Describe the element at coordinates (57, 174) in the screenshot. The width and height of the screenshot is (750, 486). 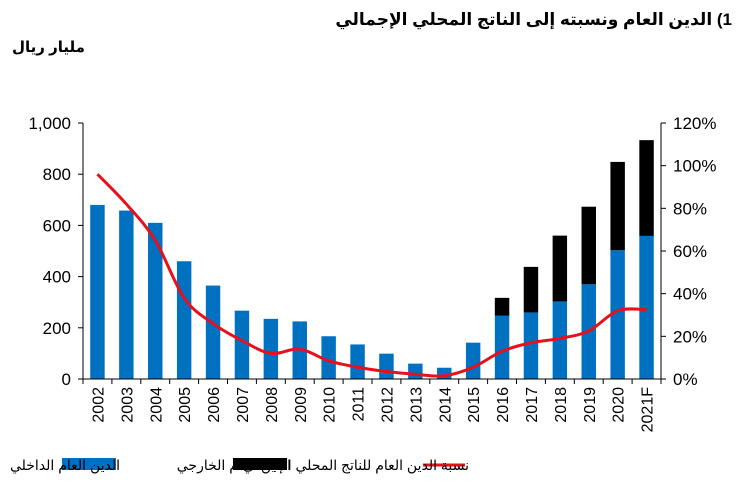
I see `left-tick-label: 800` at that location.